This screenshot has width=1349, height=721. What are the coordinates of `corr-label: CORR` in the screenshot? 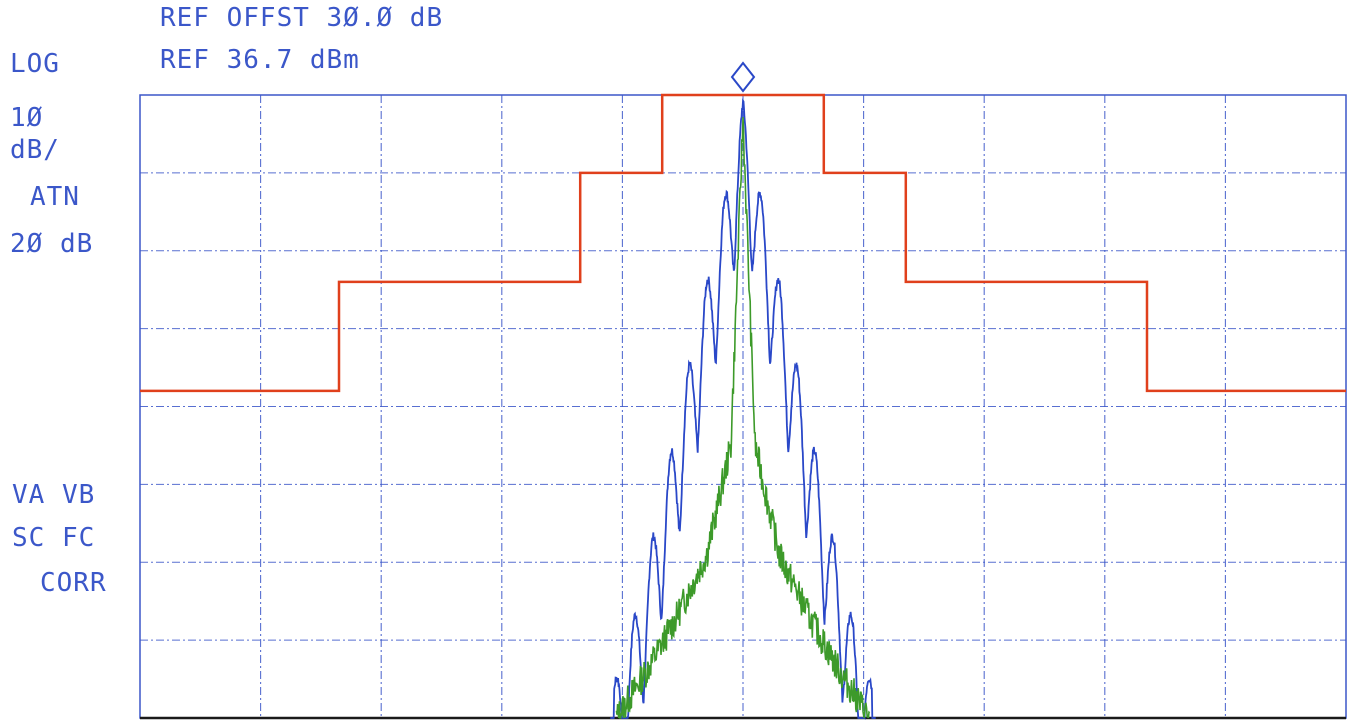 It's located at (73, 583).